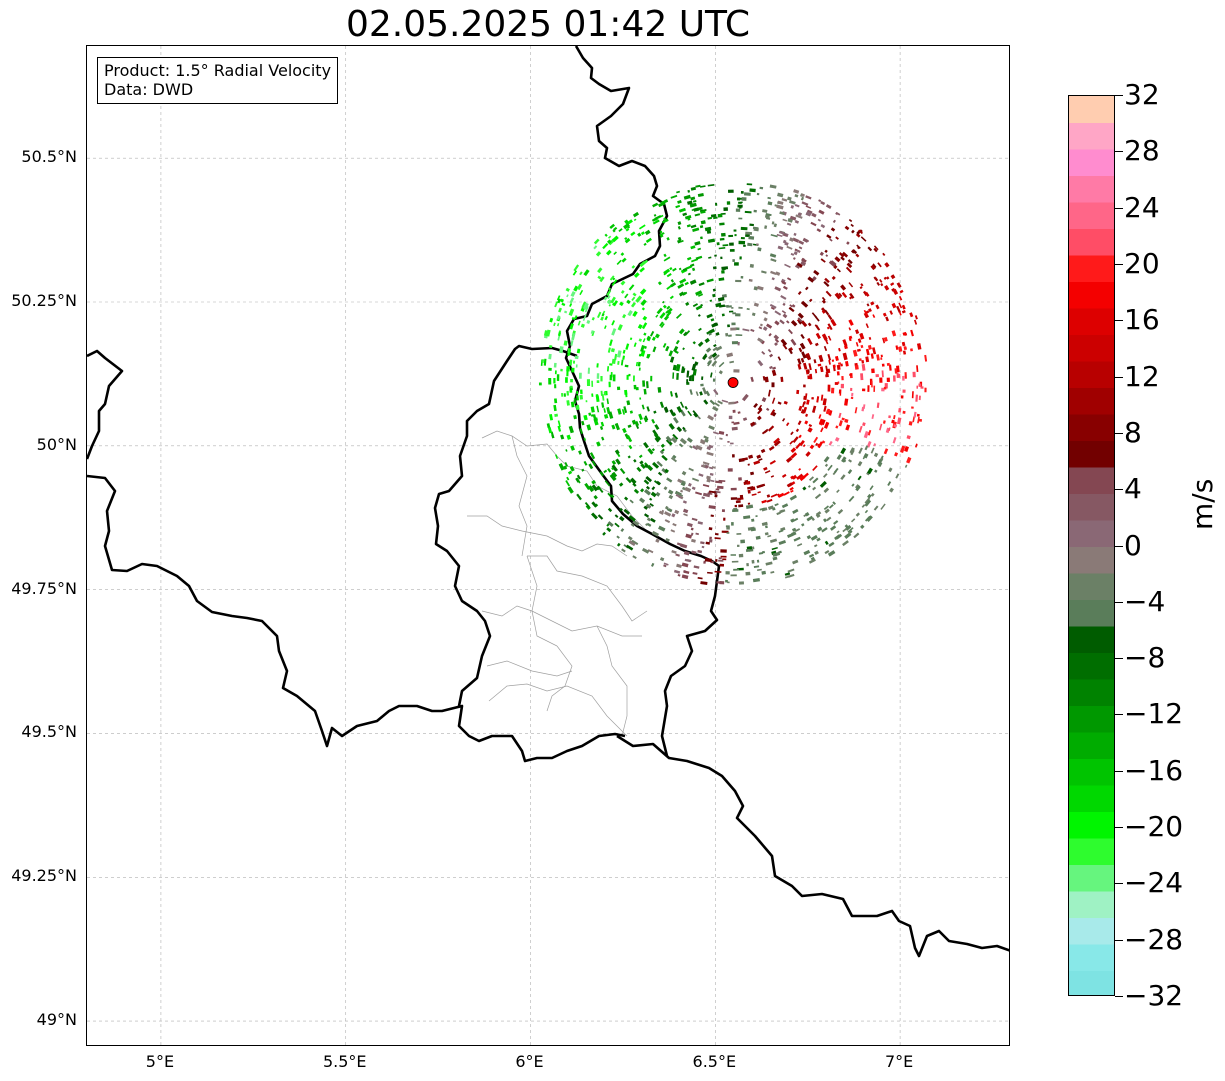  I want to click on map-title: 02.05.2025 01:42 UTC, so click(548, 24).